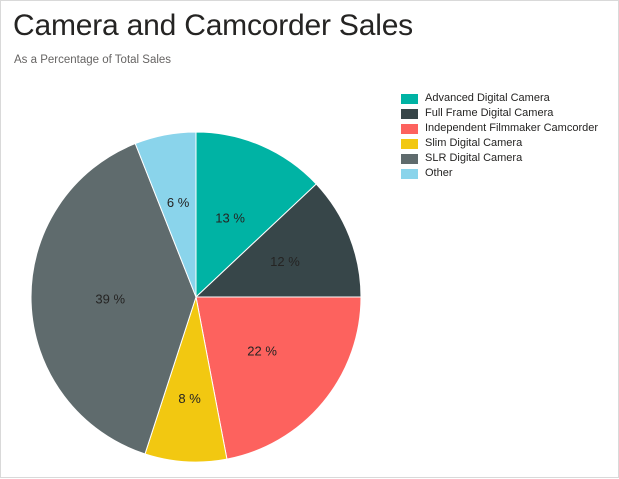  I want to click on pie-slice-data-label: 13 %, so click(230, 217).